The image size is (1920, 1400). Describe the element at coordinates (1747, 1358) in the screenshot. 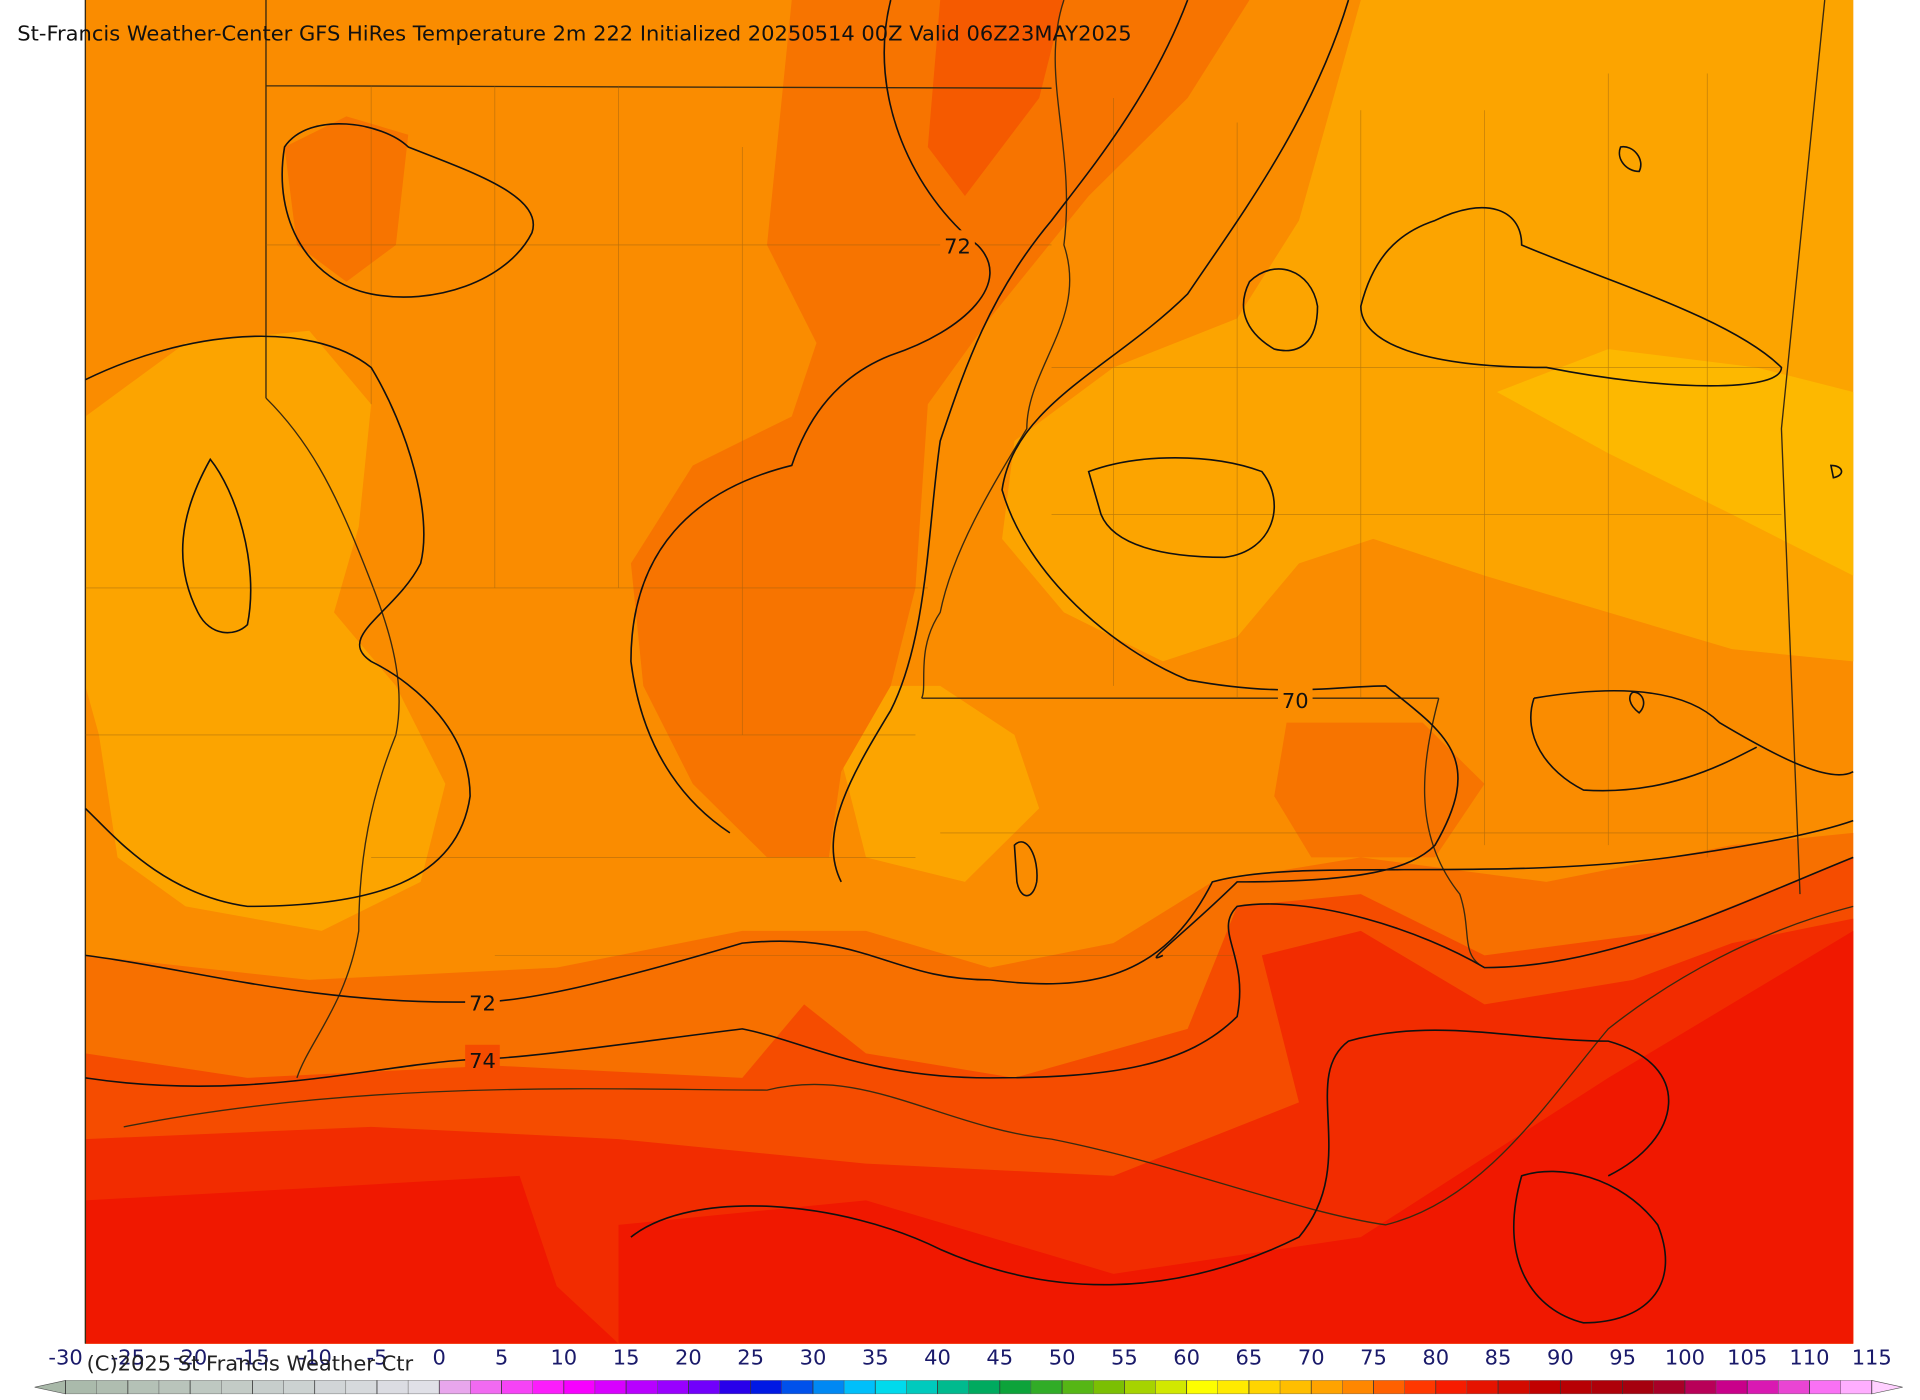

I see `colorbar-tick-label: 105` at that location.